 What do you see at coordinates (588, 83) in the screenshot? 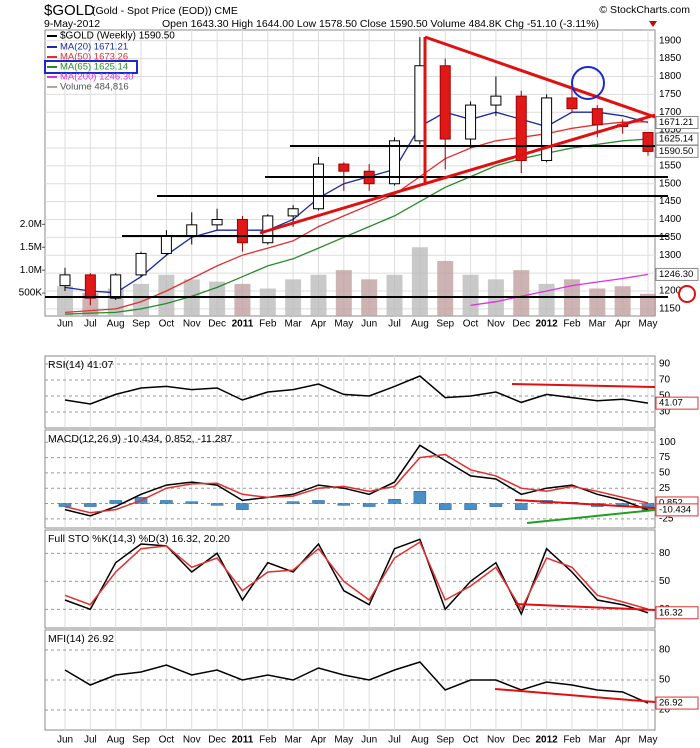
I see `highlight-circle` at bounding box center [588, 83].